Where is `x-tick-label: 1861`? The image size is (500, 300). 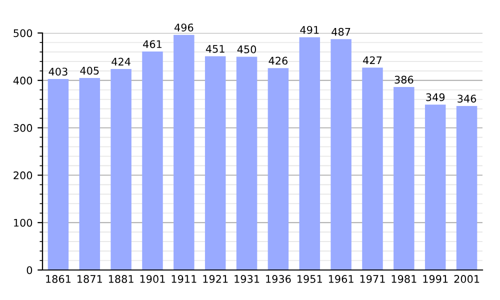 x-tick-label: 1861 is located at coordinates (58, 279).